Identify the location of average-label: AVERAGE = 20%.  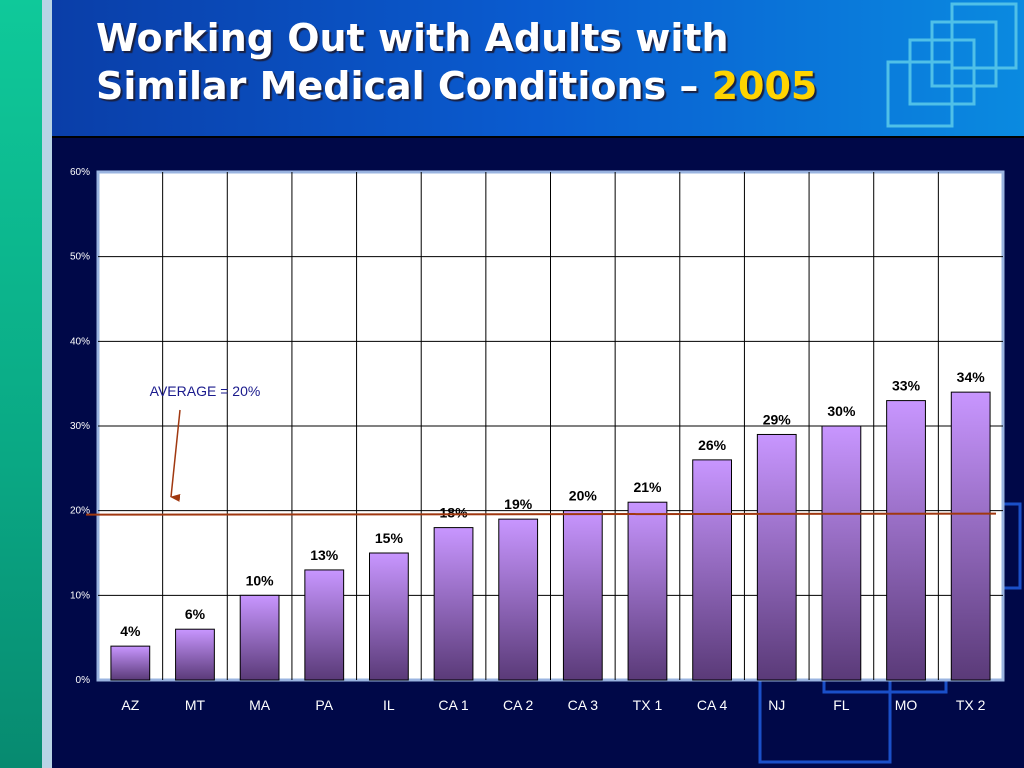
(205, 391).